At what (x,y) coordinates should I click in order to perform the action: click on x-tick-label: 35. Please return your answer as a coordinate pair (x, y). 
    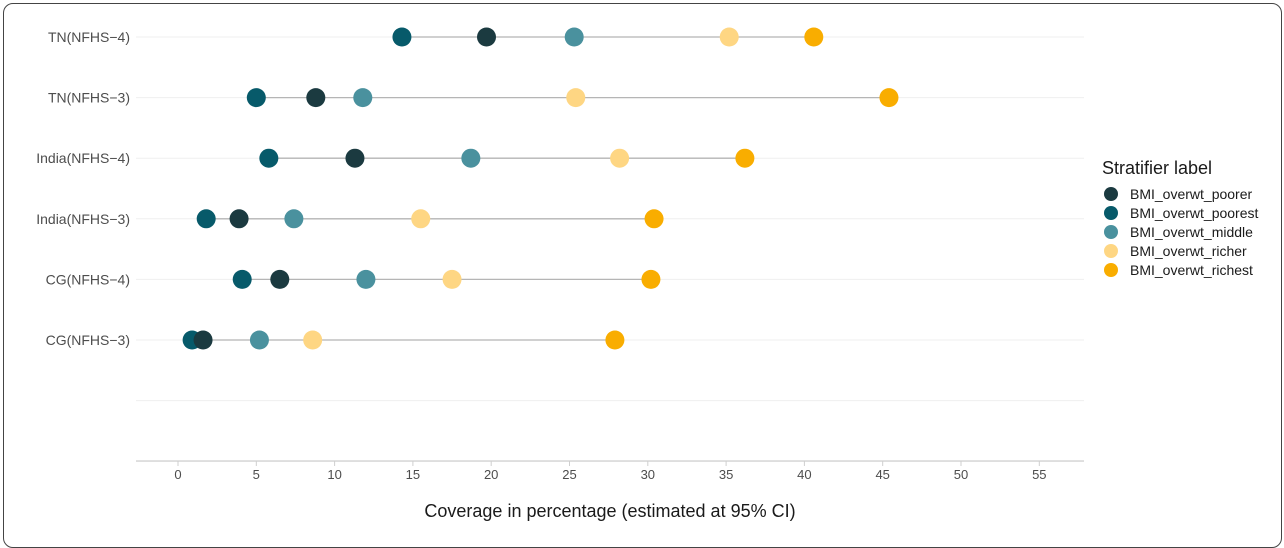
    Looking at the image, I should click on (726, 474).